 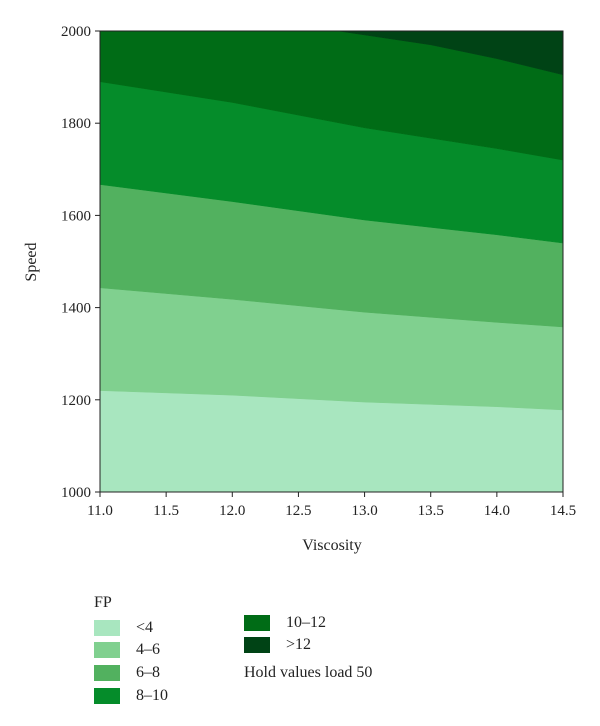 What do you see at coordinates (298, 511) in the screenshot?
I see `x-tick-label: 12.5` at bounding box center [298, 511].